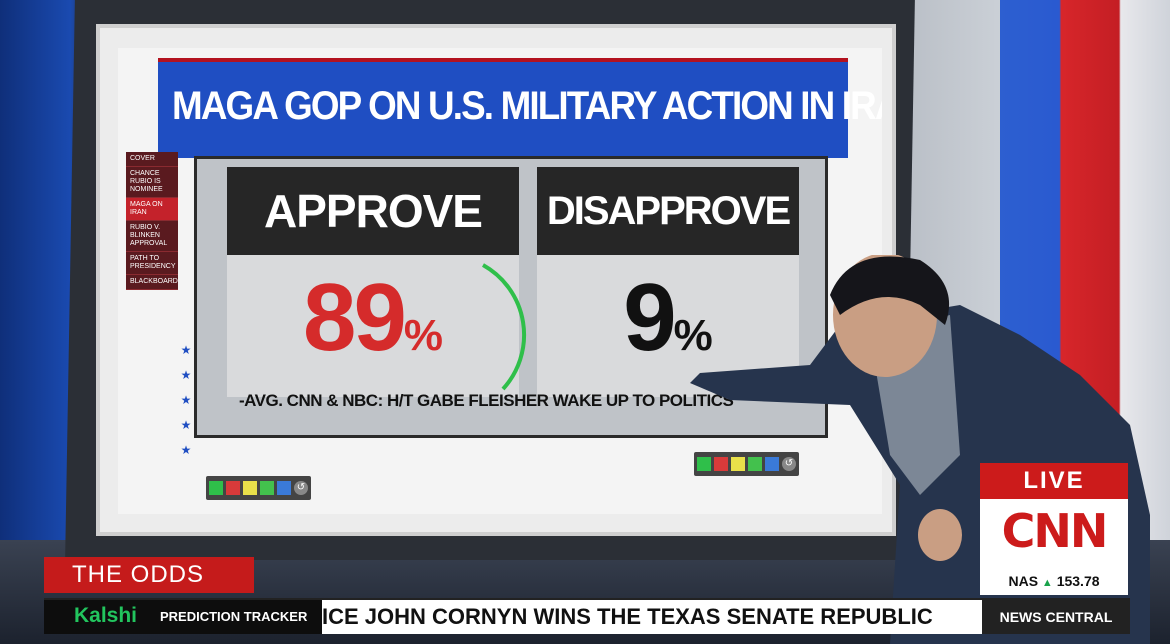 Image resolution: width=1170 pixels, height=644 pixels. I want to click on approve-unit: %, so click(423, 335).